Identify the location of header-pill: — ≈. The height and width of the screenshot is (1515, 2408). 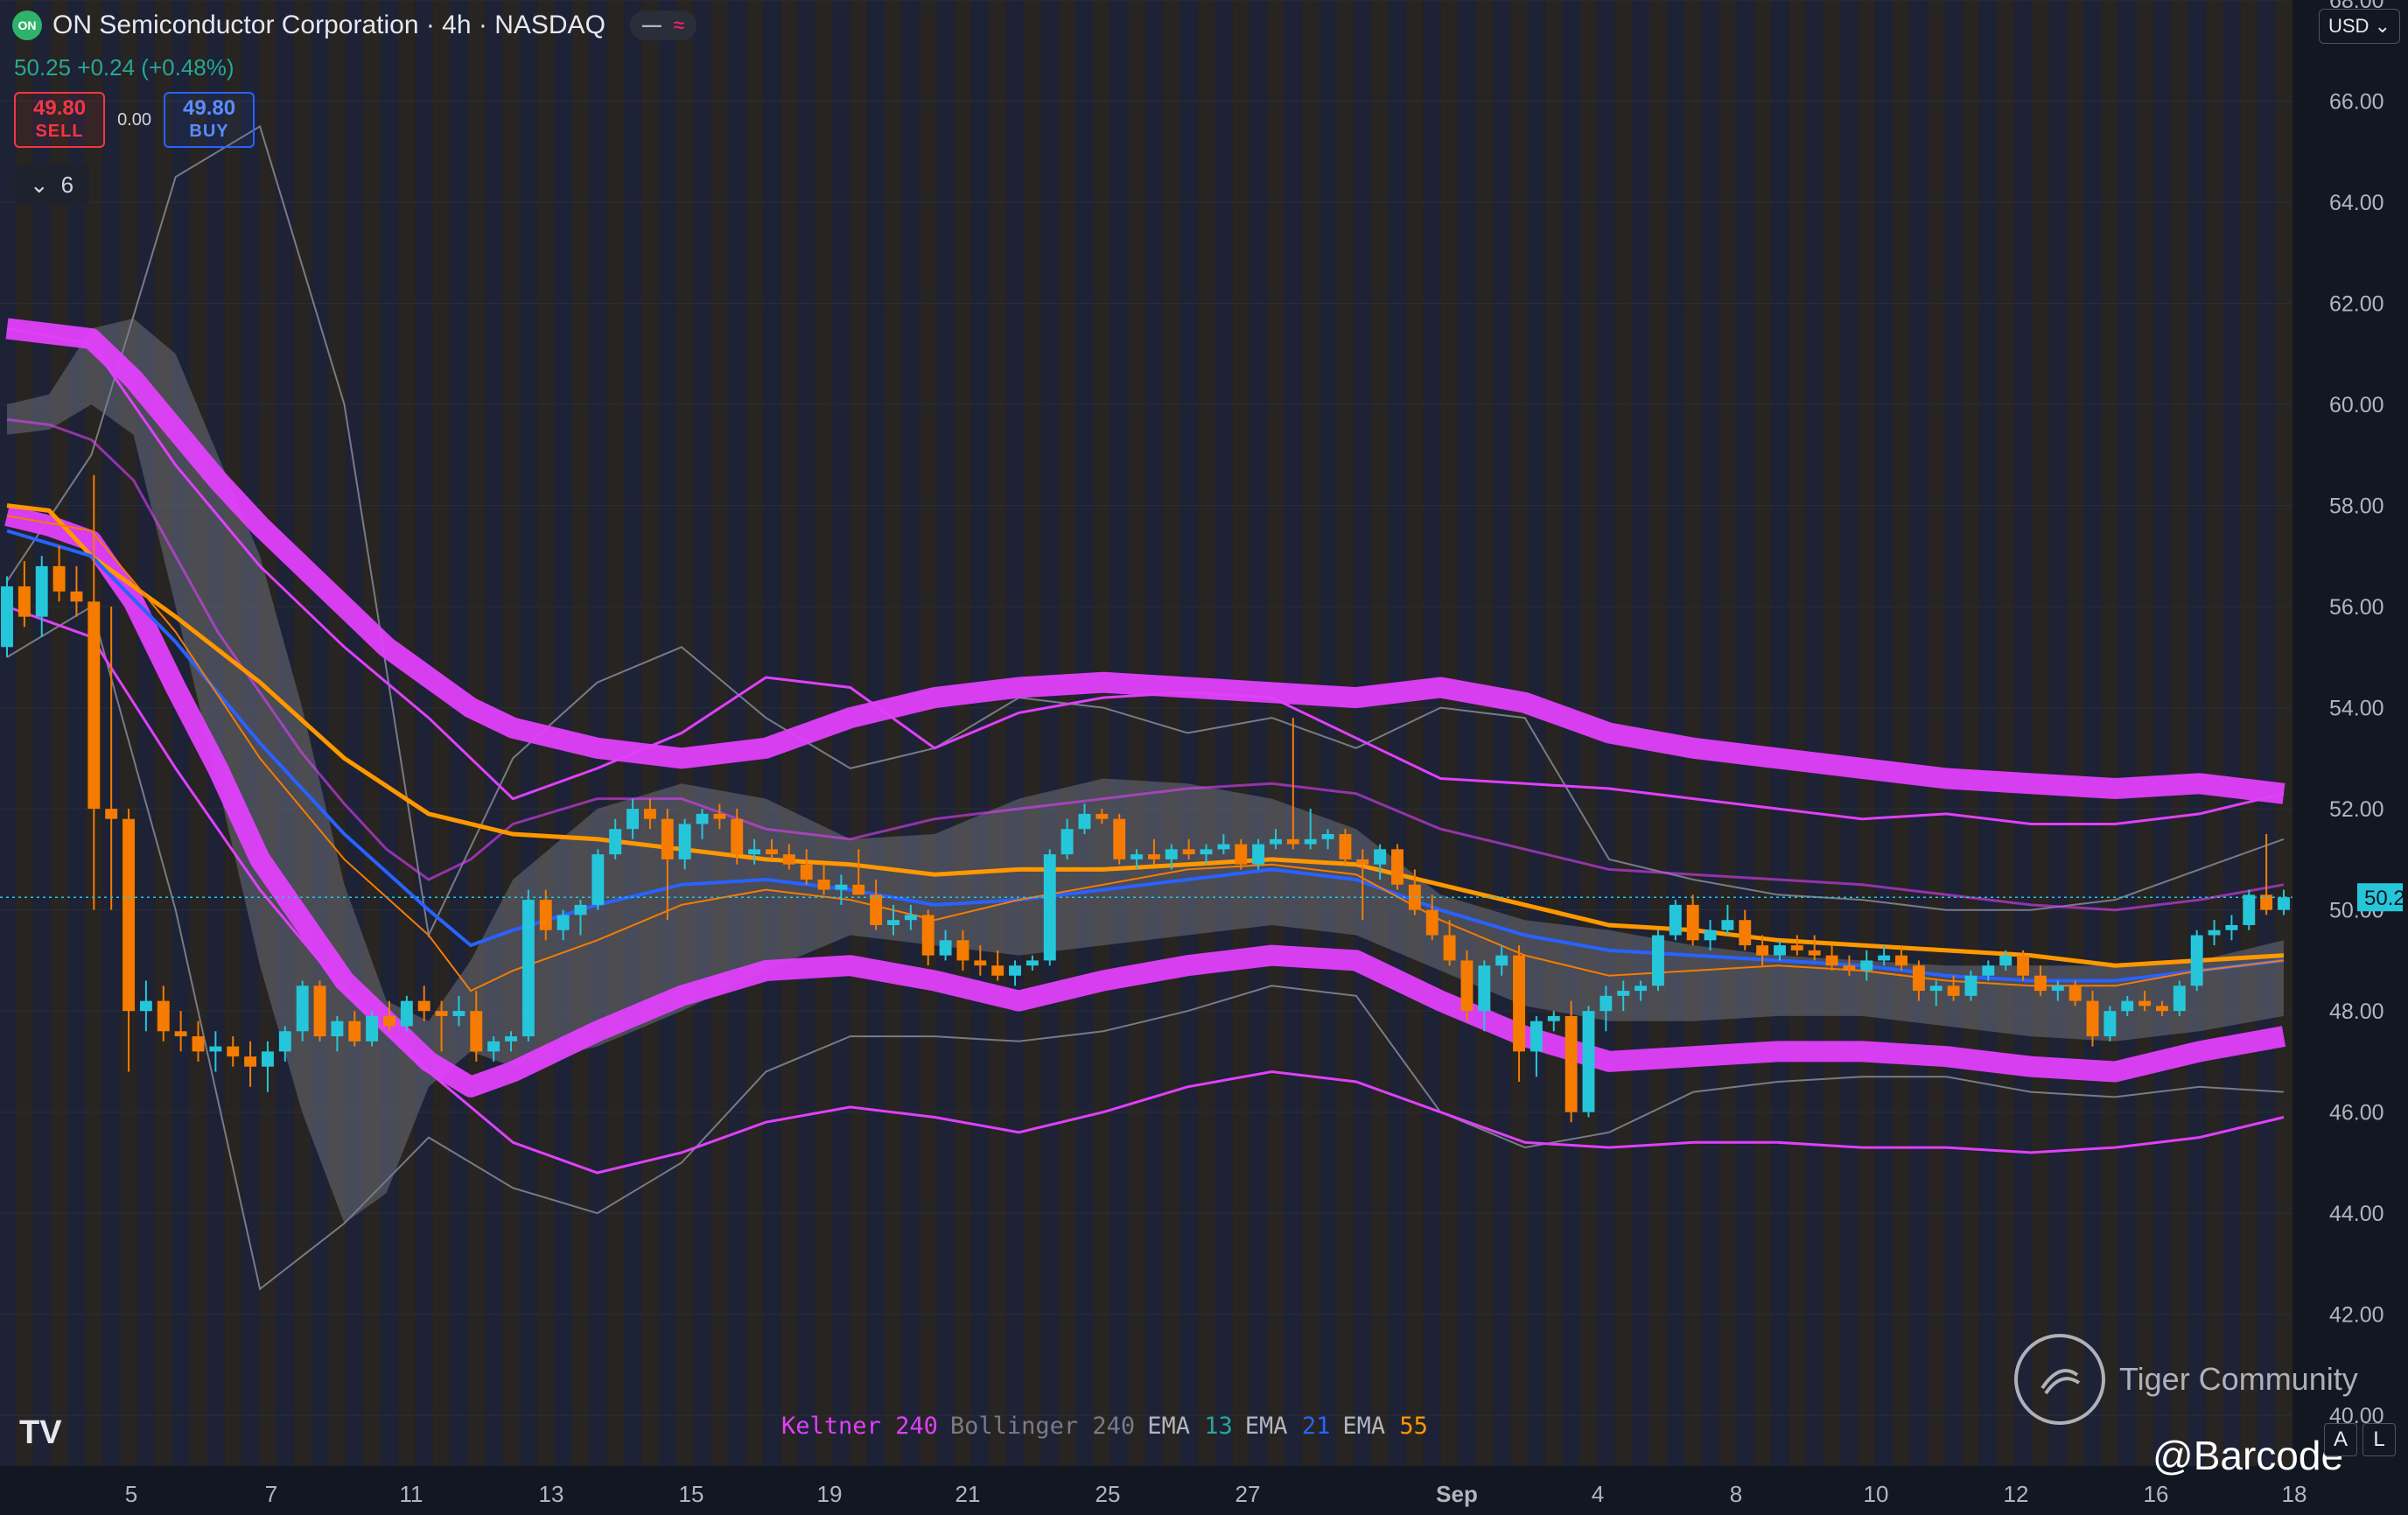
(662, 25).